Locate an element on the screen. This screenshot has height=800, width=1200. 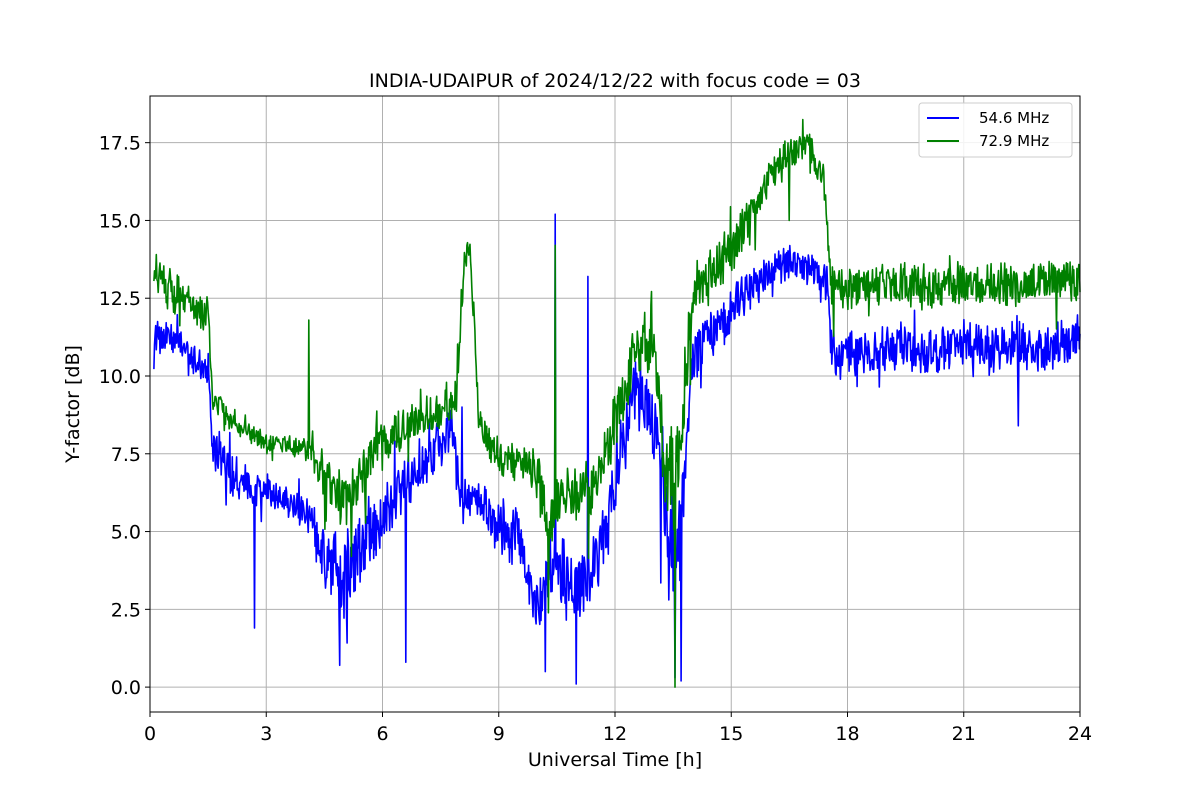
y-tick-label: 15.0 is located at coordinates (120, 221).